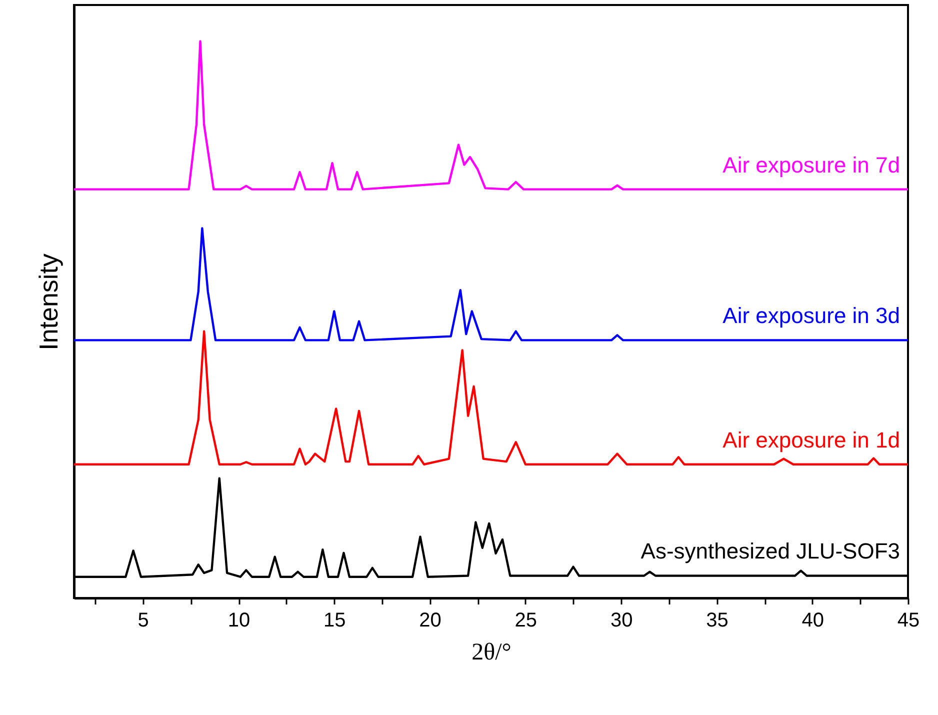 This screenshot has width=938, height=715. I want to click on x-tick-label: 30, so click(621, 621).